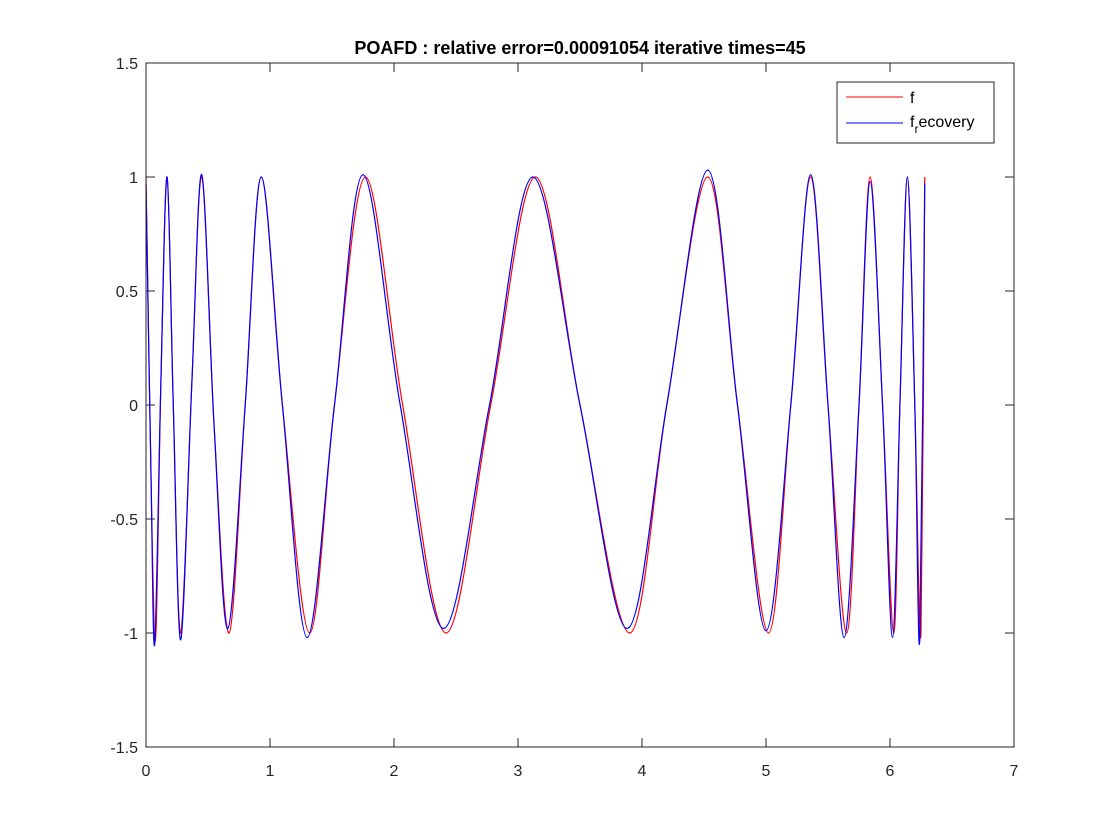 The height and width of the screenshot is (840, 1120). What do you see at coordinates (127, 64) in the screenshot?
I see `y-tick-label: 1.5` at bounding box center [127, 64].